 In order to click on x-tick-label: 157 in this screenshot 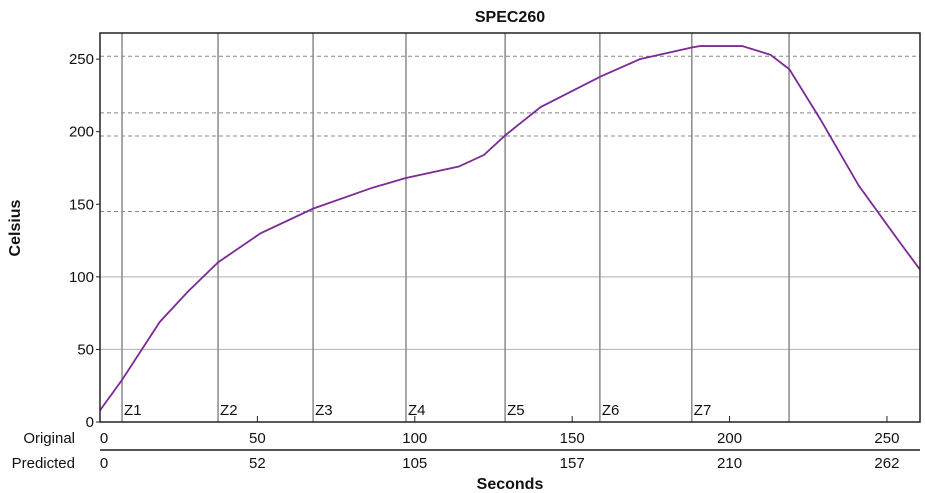, I will do `click(572, 463)`.